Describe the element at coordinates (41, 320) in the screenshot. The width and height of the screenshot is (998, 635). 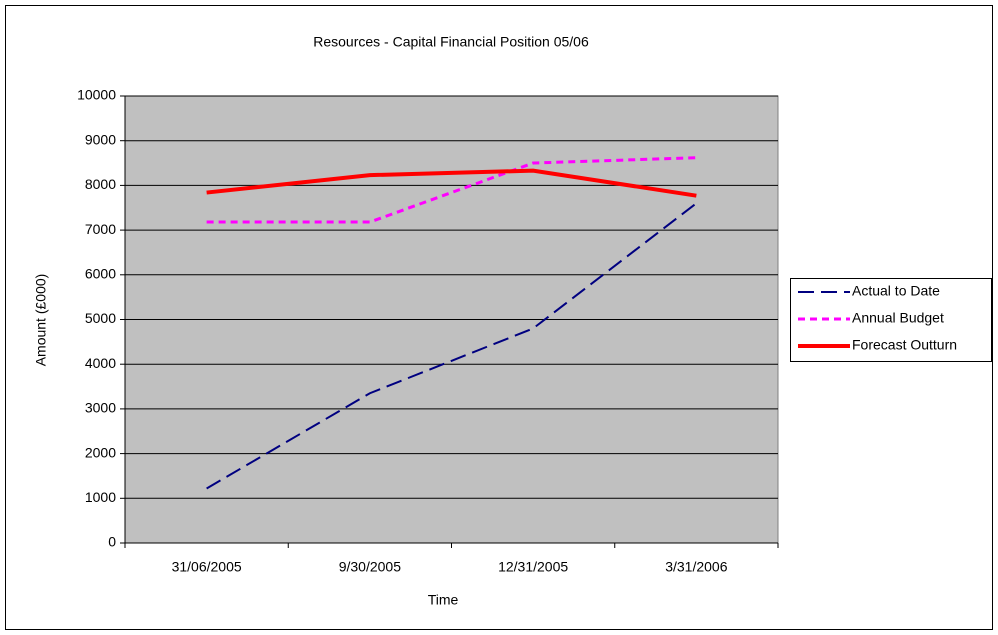
I see `y-axis-label: Amount (£000)` at that location.